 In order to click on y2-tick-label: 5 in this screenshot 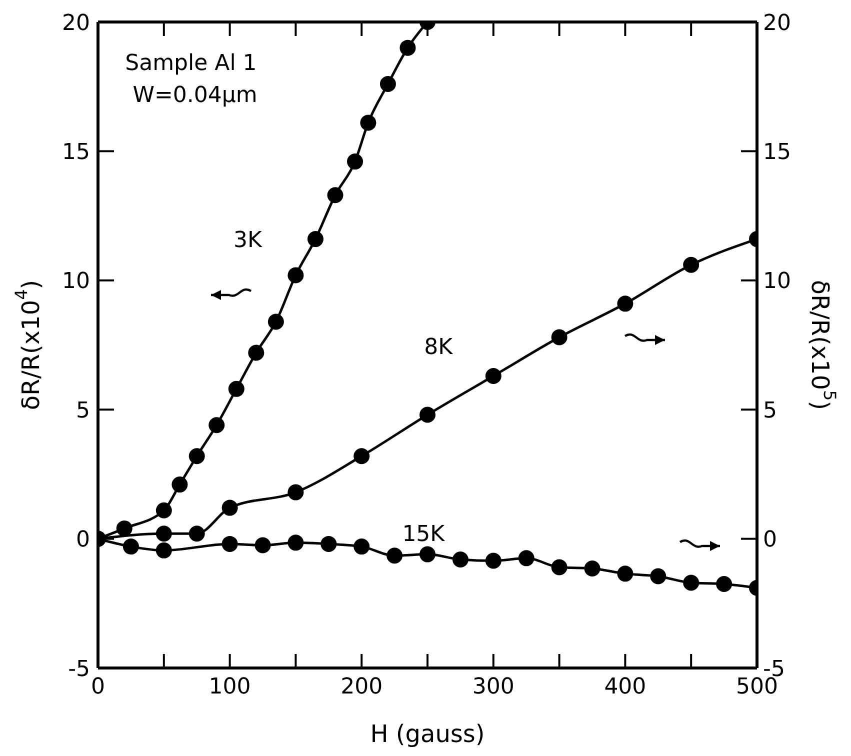, I will do `click(770, 411)`.